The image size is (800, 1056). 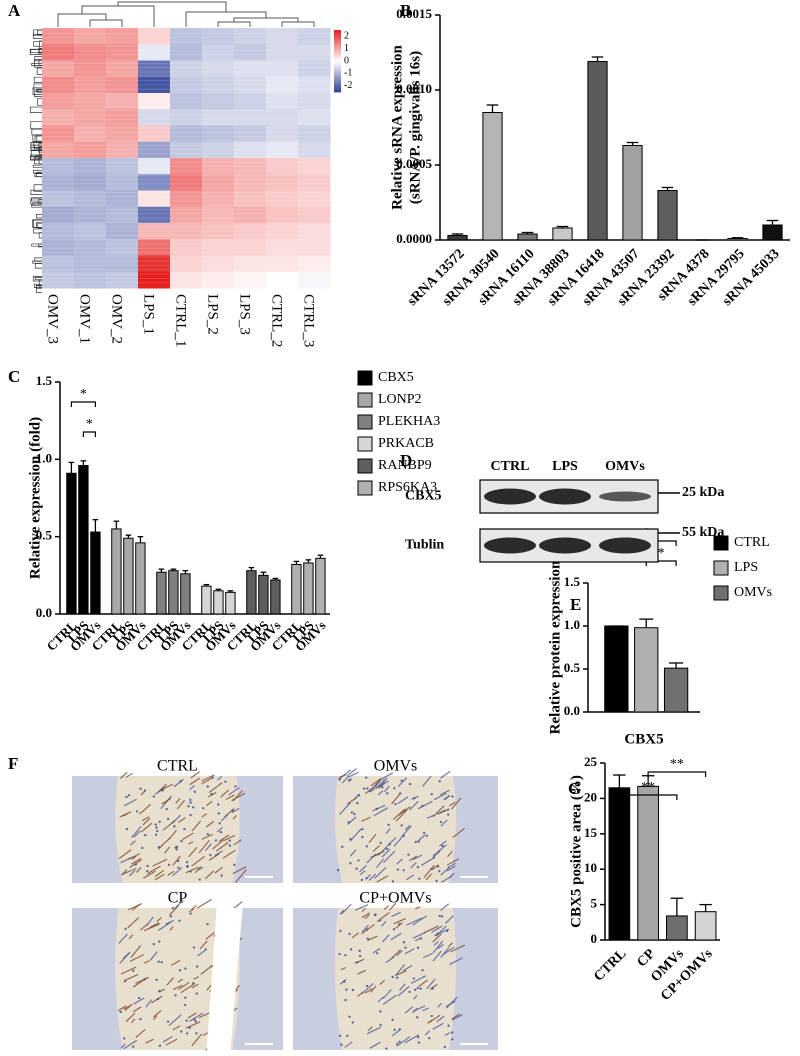 What do you see at coordinates (365, 400) in the screenshot?
I see `legend-swatch` at bounding box center [365, 400].